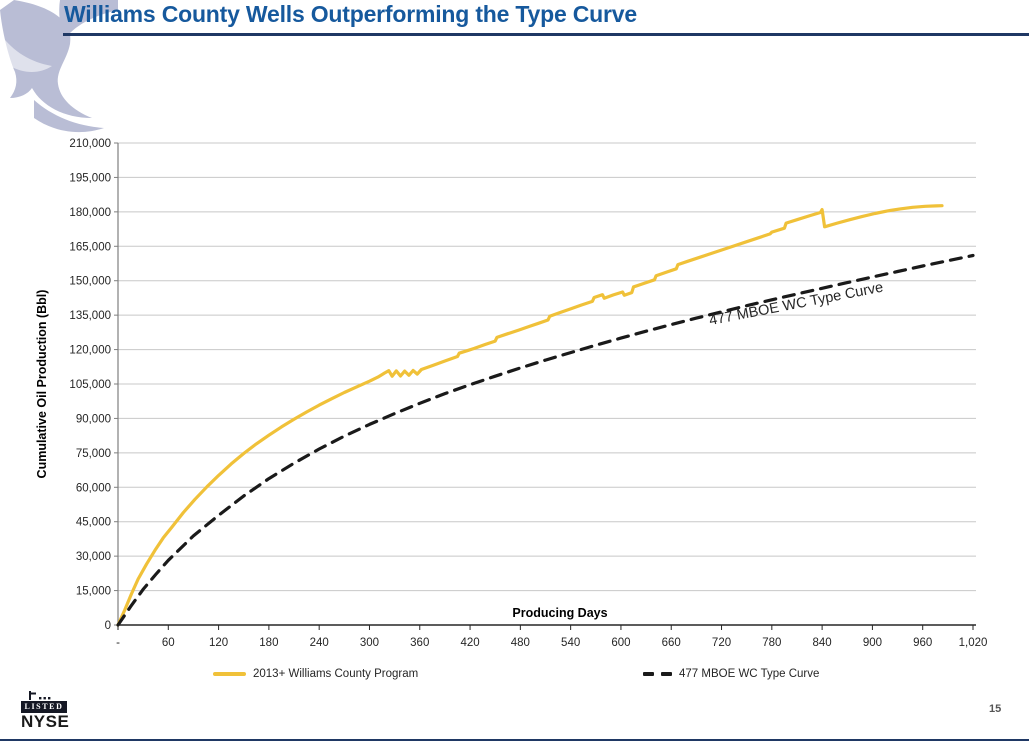  I want to click on legend-item-type-curve: 477 MBOE WC Type Curve, so click(731, 674).